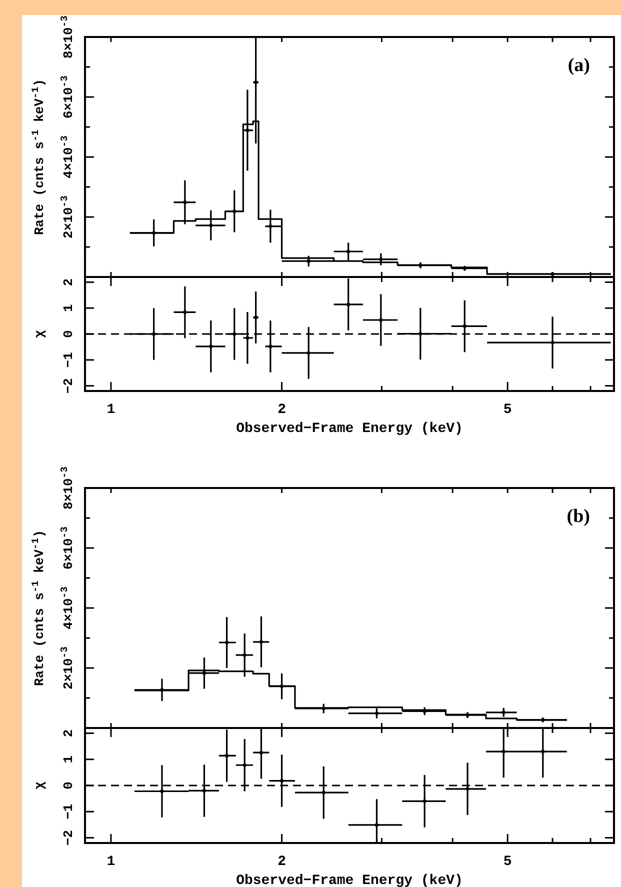 The height and width of the screenshot is (887, 621). Describe the element at coordinates (579, 65) in the screenshot. I see `annotation: (a)` at that location.